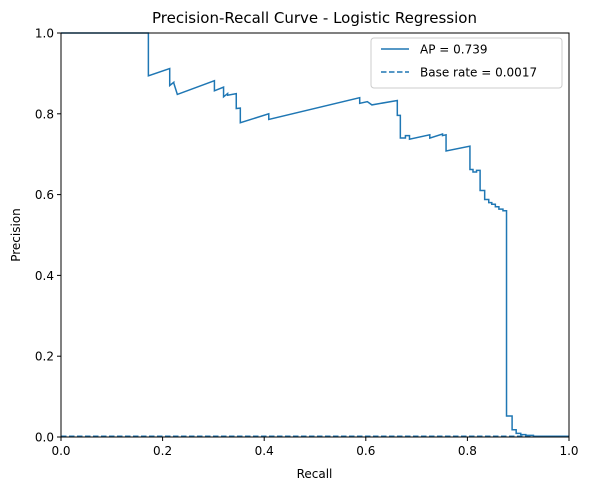  I want to click on x-tick-label: 1.0, so click(568, 451).